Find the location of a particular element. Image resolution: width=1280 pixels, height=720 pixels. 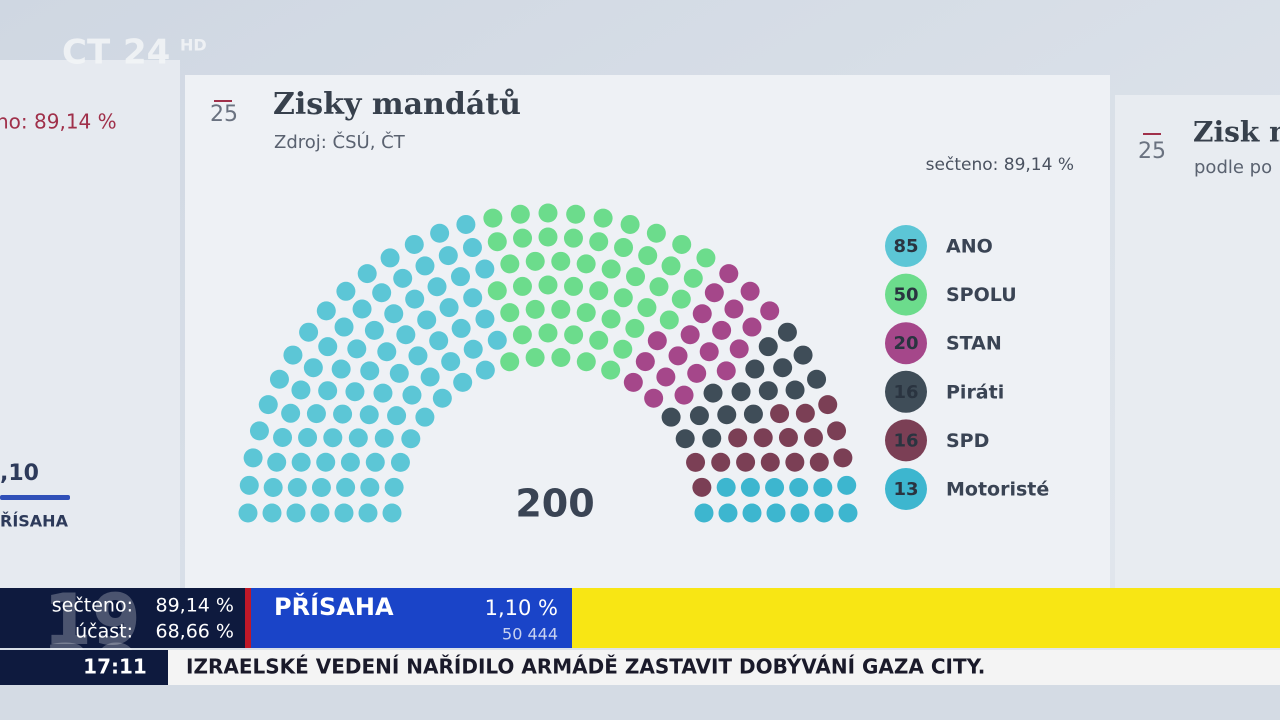

chart-title: Zisky mandátů is located at coordinates (397, 104).